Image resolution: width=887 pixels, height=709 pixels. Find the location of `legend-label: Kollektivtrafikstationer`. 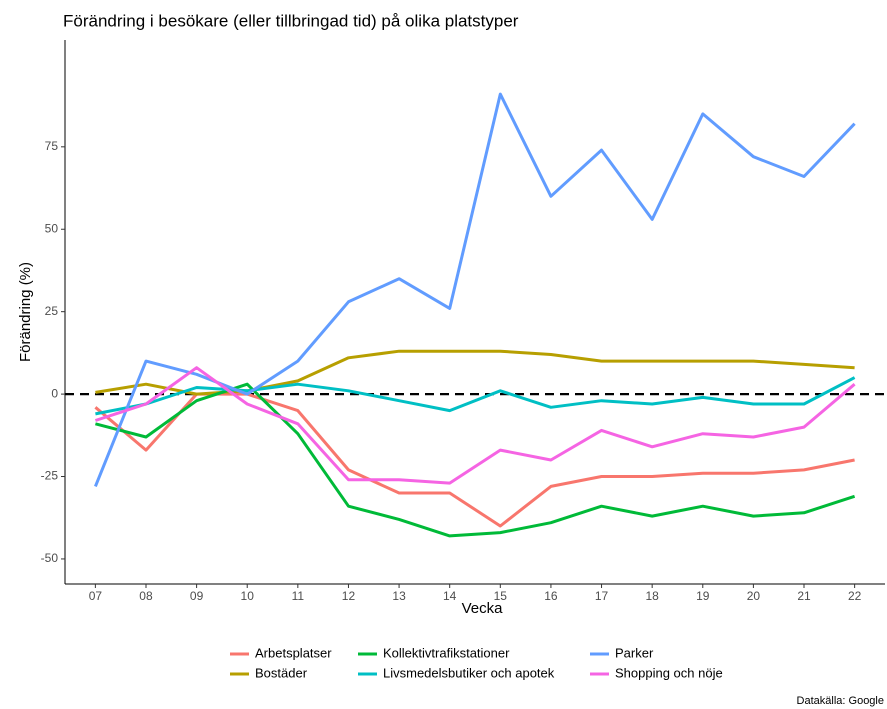

legend-label: Kollektivtrafikstationer is located at coordinates (446, 652).